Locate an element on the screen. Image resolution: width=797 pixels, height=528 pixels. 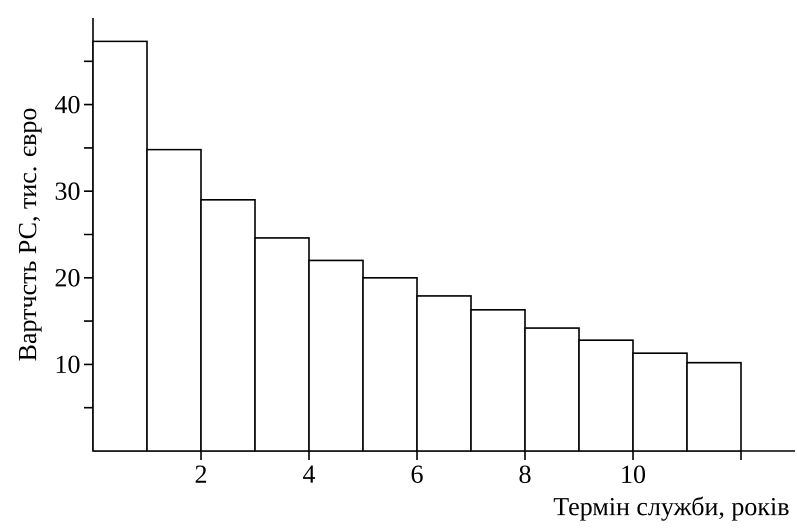
x-tick-label: 8 is located at coordinates (525, 475).